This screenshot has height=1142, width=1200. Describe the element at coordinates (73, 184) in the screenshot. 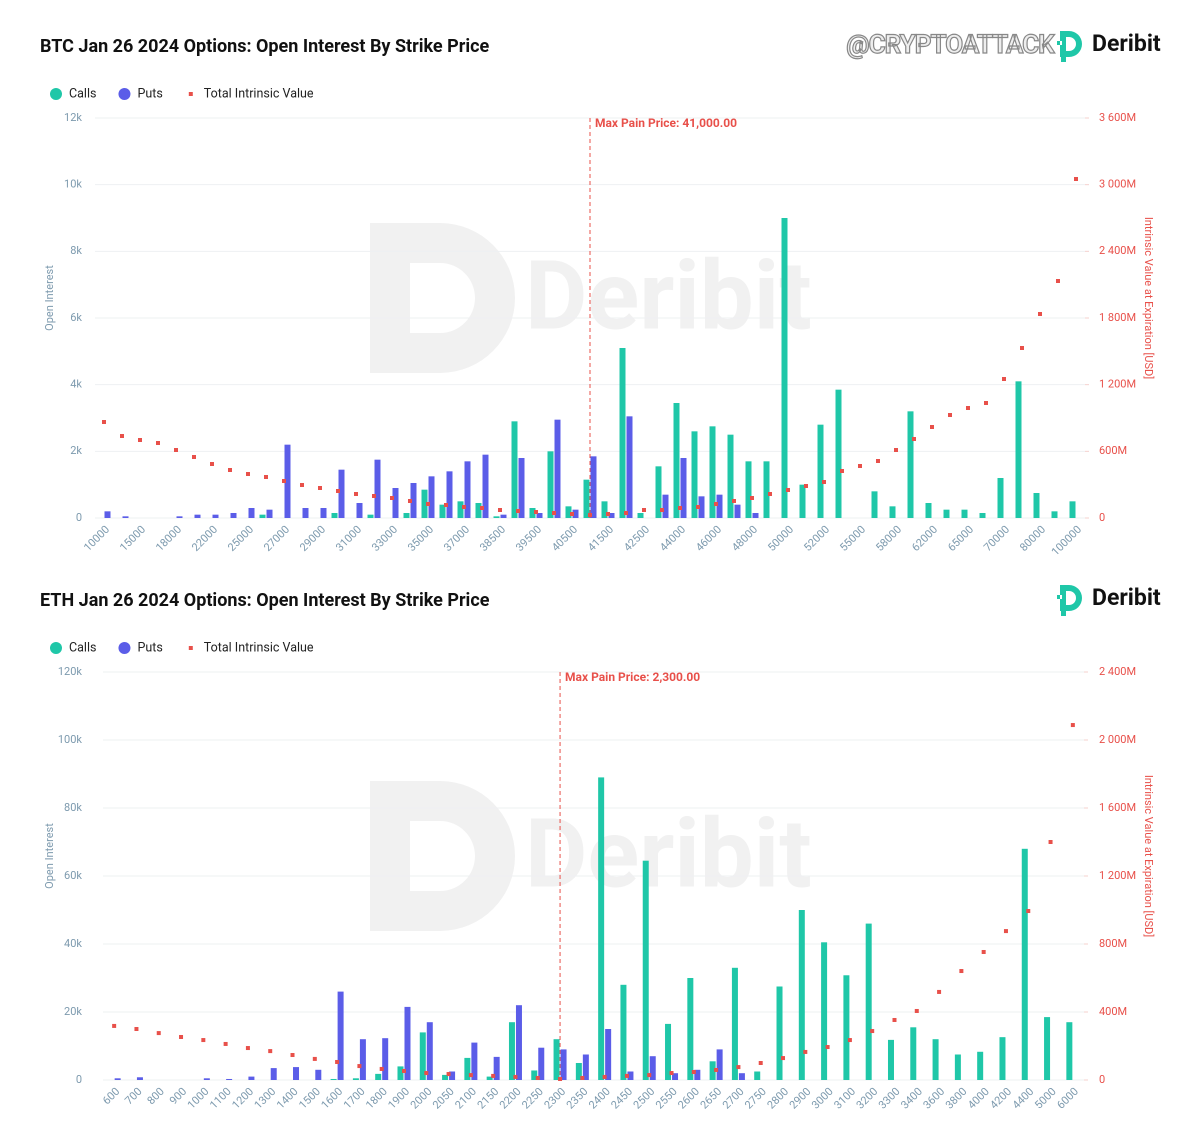

I see `y-tick-label: 10k` at that location.